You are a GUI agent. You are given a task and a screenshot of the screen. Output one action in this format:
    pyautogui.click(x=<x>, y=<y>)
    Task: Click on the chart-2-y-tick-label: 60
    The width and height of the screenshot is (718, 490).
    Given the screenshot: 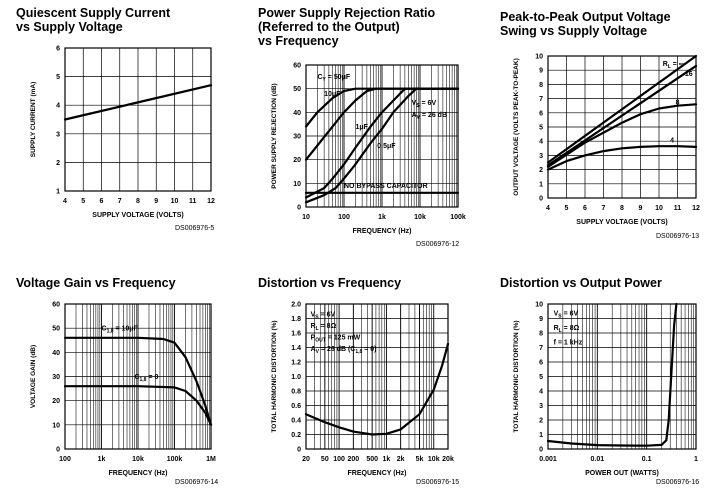 What is the action you would take?
    pyautogui.click(x=297, y=66)
    